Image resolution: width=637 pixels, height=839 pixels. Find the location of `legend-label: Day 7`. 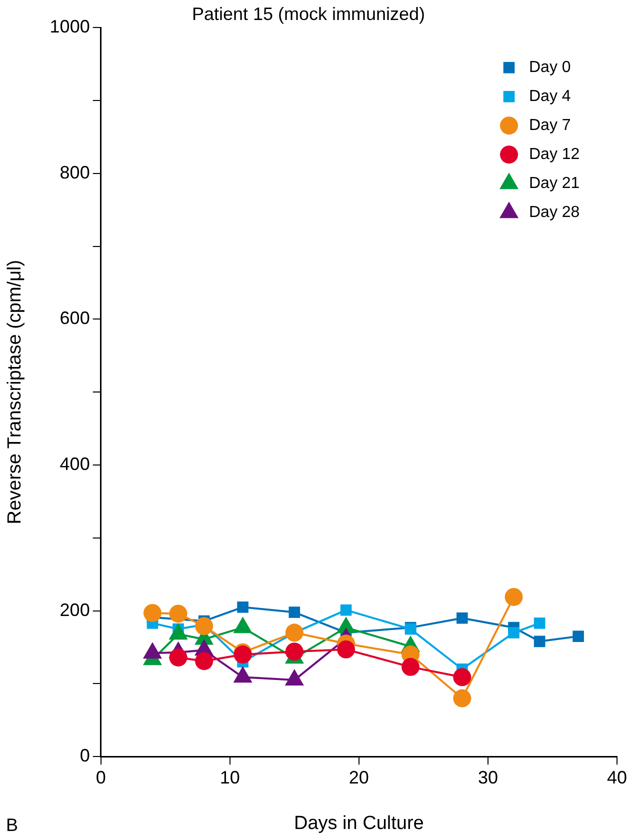

legend-label: Day 7 is located at coordinates (550, 125).